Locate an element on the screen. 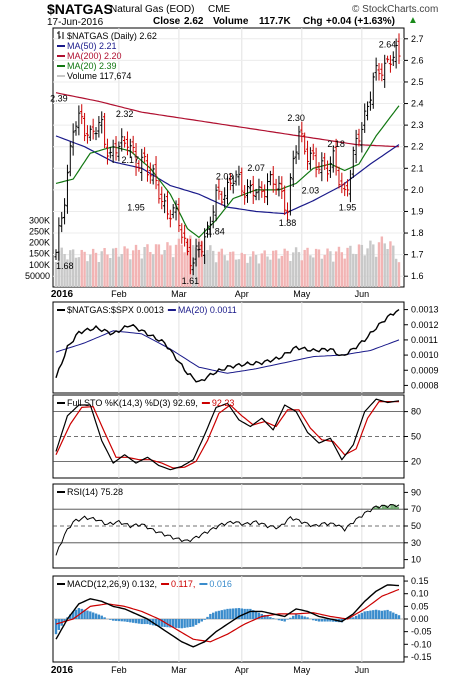 This screenshot has height=685, width=464. ratio-panel is located at coordinates (228, 347).